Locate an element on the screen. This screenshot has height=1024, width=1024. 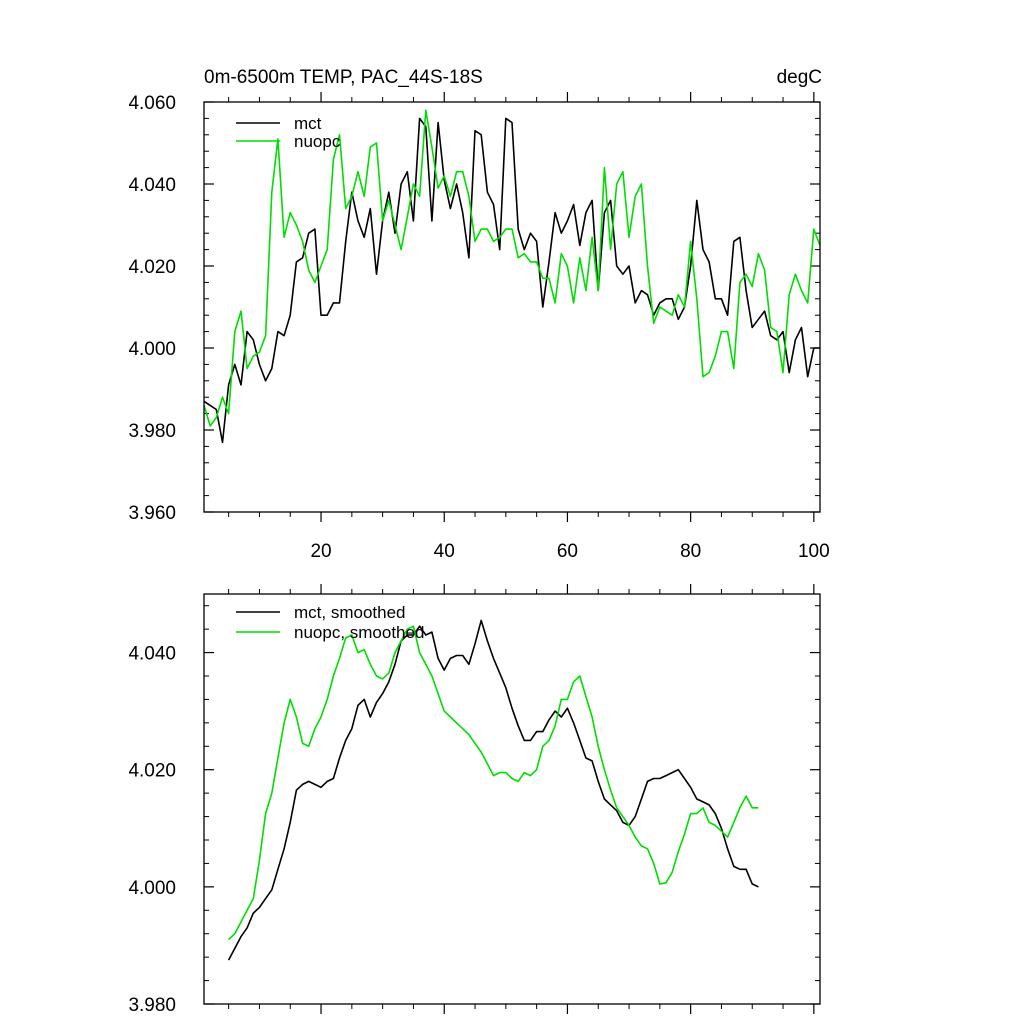
legend-label-nuopc-smoothed: nuopc, smoothed is located at coordinates (359, 632).